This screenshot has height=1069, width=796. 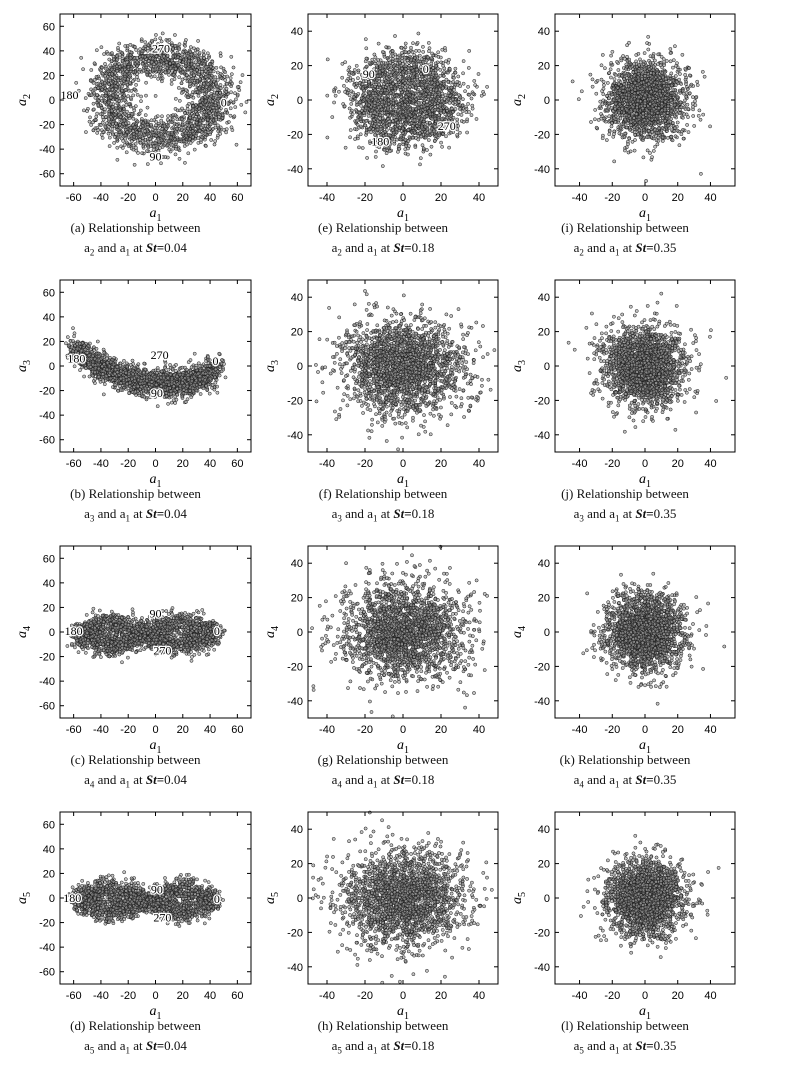 What do you see at coordinates (128, 198) in the screenshot?
I see `x-tick-label: -20` at bounding box center [128, 198].